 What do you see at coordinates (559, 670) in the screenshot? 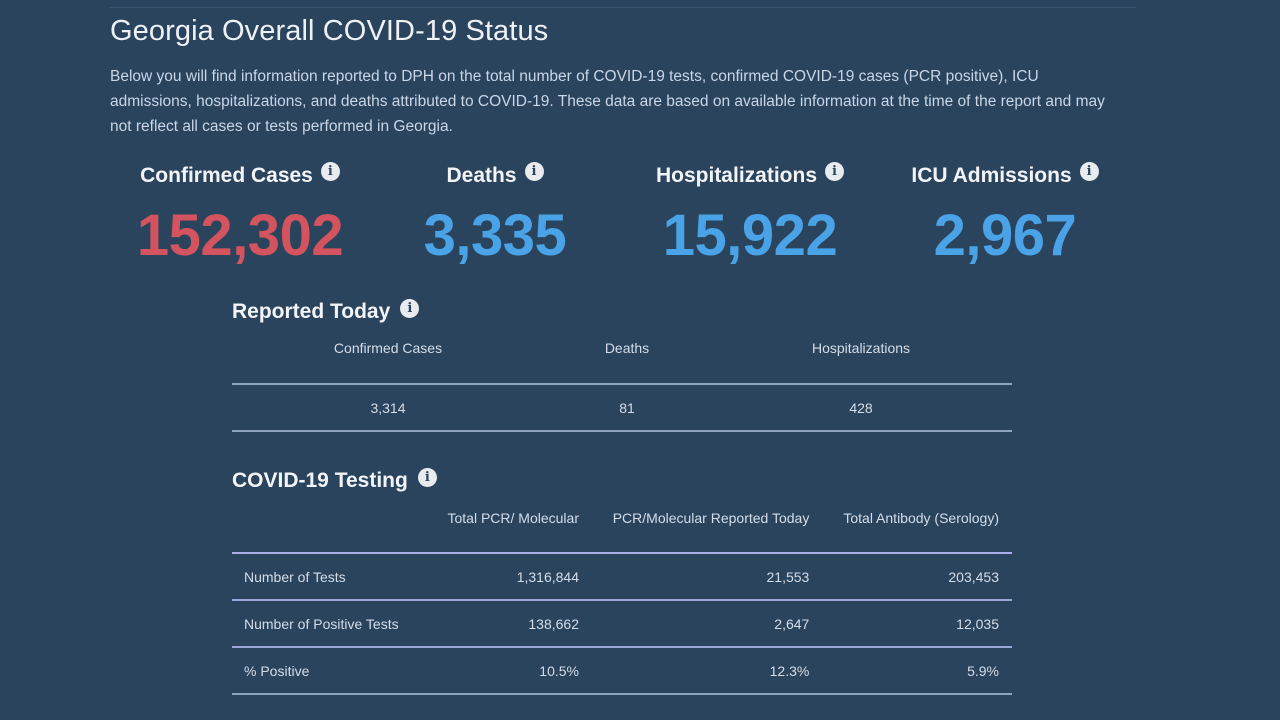
I see `table-cell: 10.5%` at bounding box center [559, 670].